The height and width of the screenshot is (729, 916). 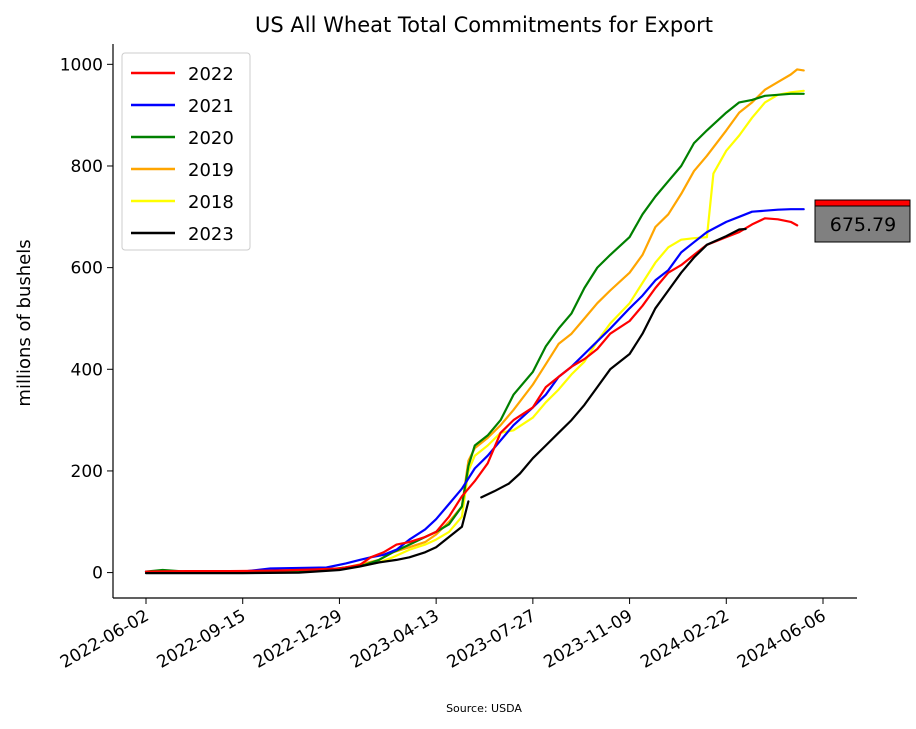 What do you see at coordinates (211, 74) in the screenshot?
I see `legend-label-2022: 2022` at bounding box center [211, 74].